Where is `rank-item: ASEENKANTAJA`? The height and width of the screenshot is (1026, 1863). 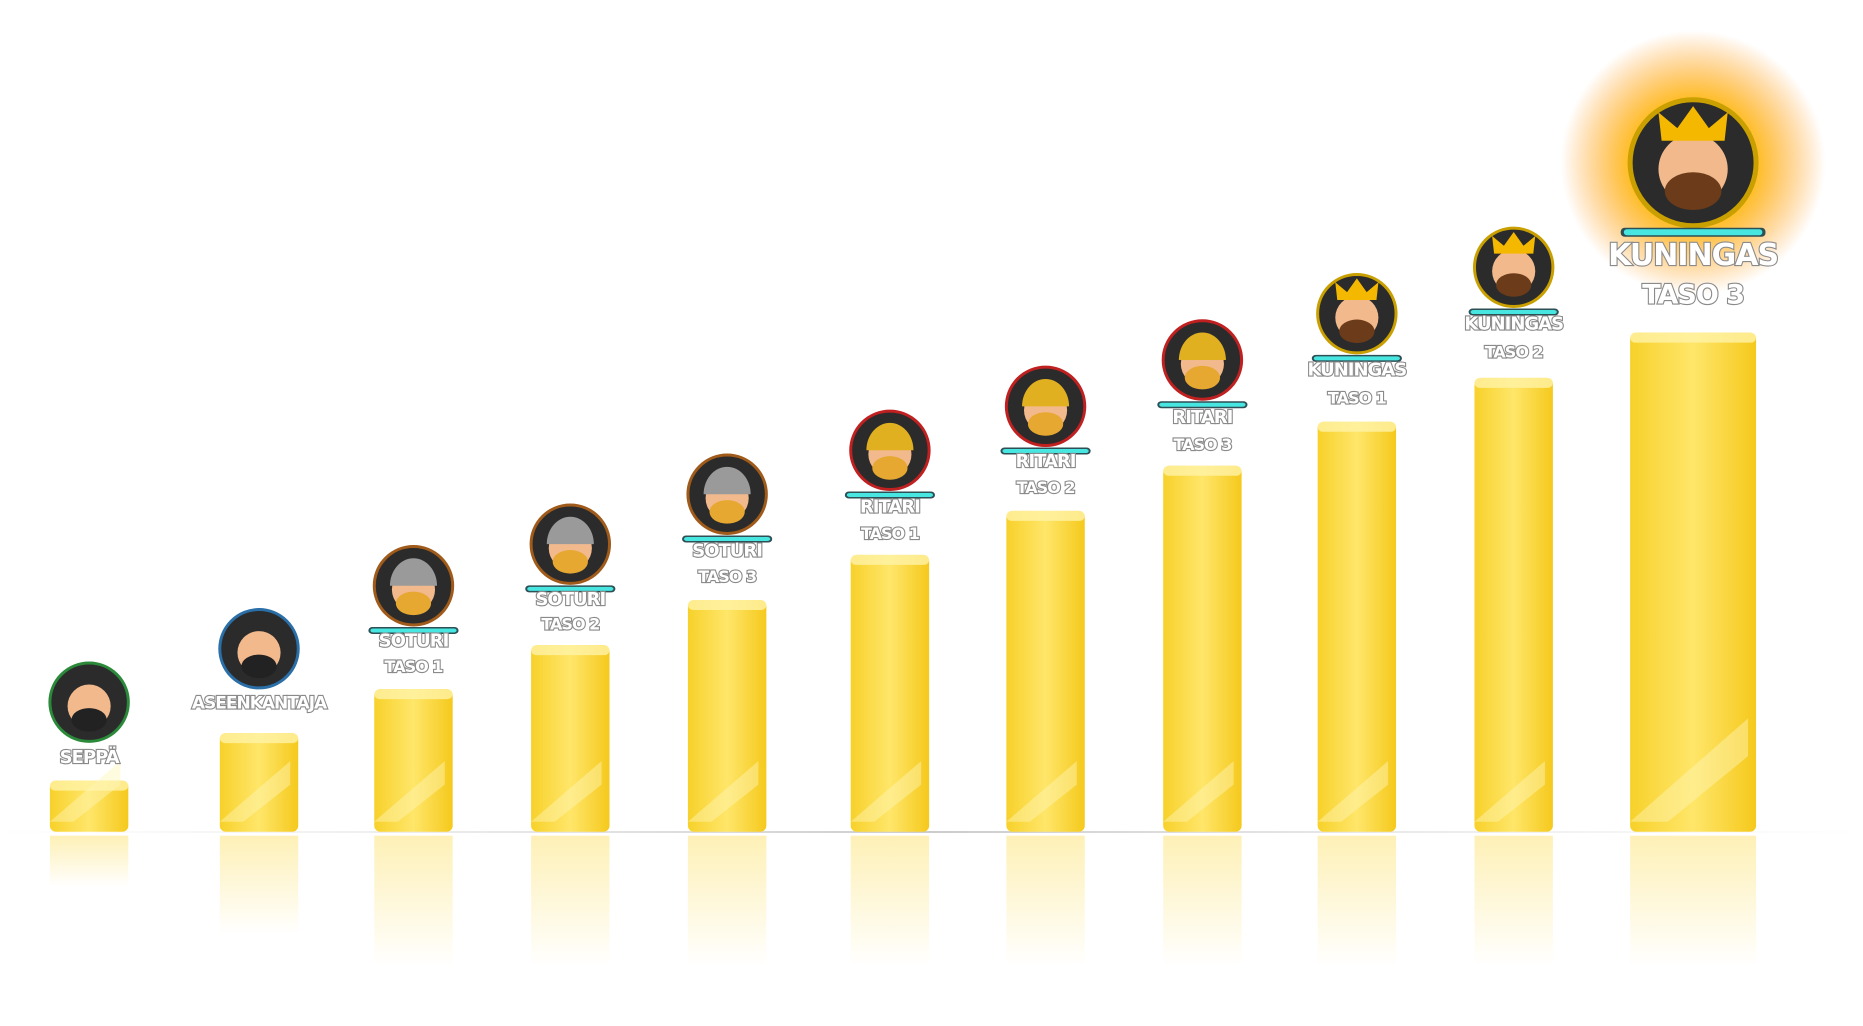
rank-item: ASEENKANTAJA is located at coordinates (260, 771).